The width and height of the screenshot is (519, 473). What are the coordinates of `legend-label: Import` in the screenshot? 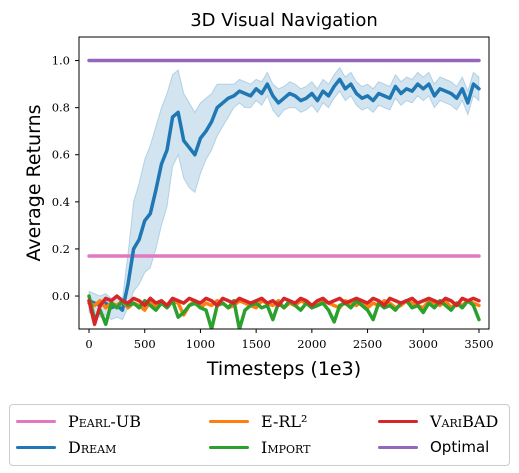 It's located at (286, 447).